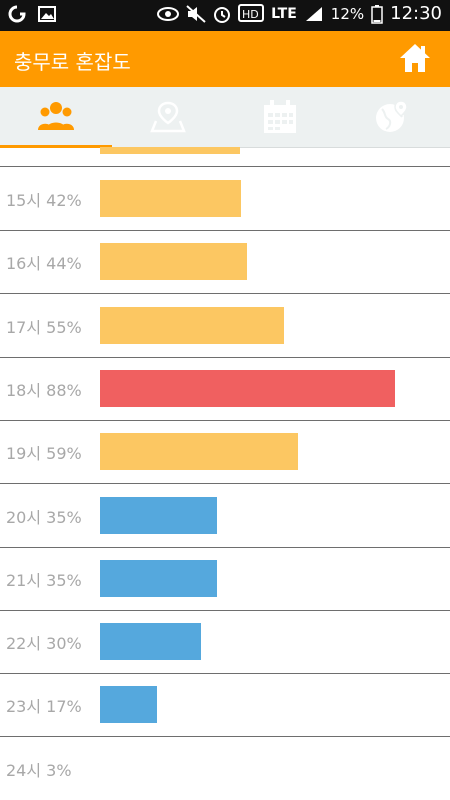 Image resolution: width=450 pixels, height=800 pixels. Describe the element at coordinates (222, 14) in the screenshot. I see `alarm-icon` at that location.